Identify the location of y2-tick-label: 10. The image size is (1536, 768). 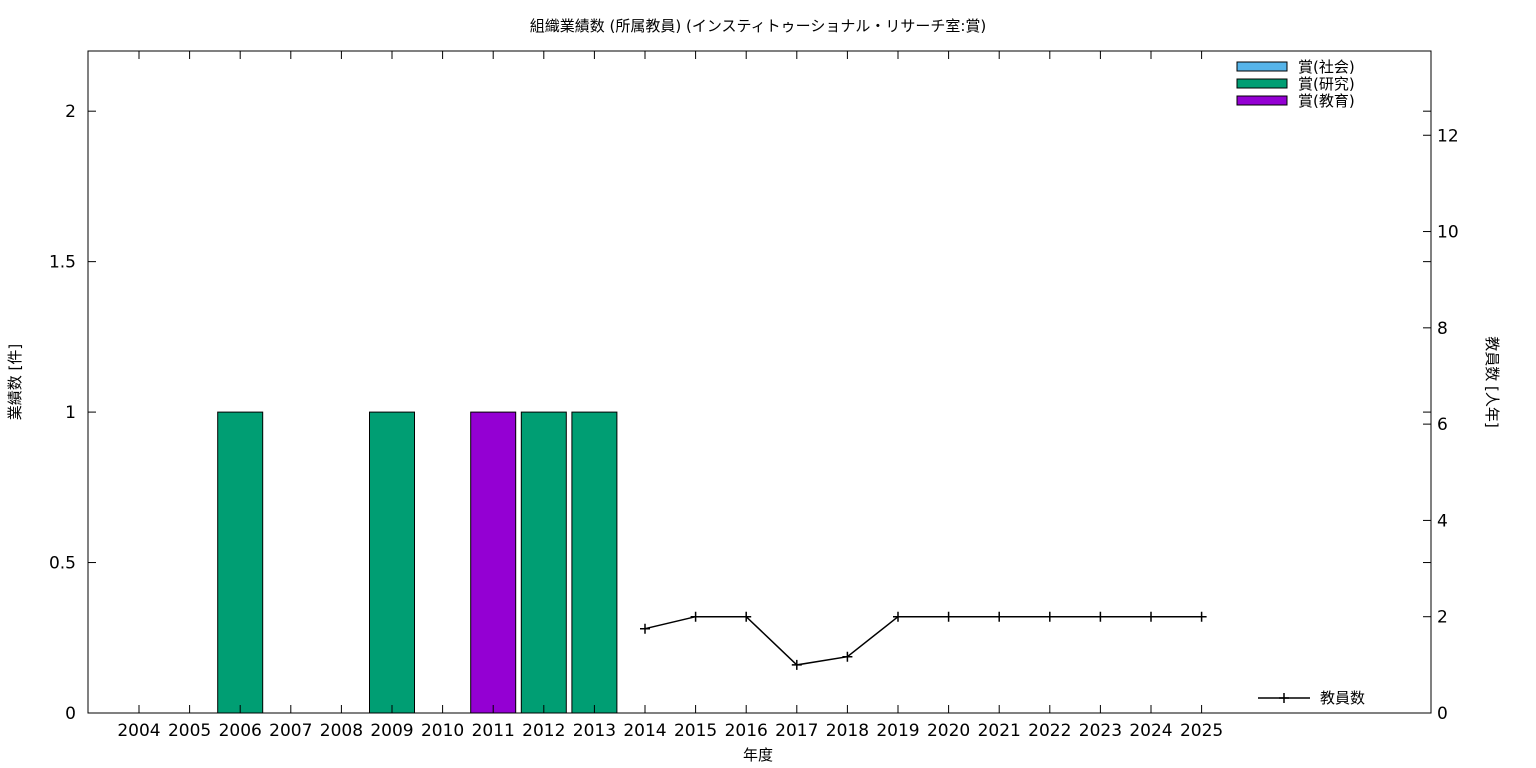
(1448, 233).